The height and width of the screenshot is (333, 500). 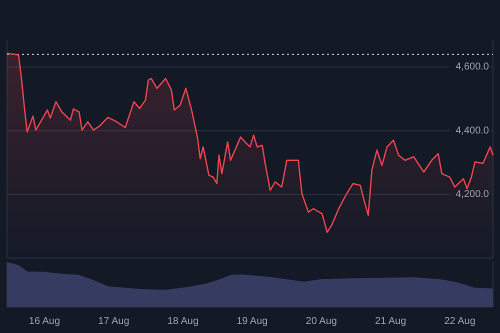 I want to click on x-tick-label: 16 Aug, so click(x=44, y=321).